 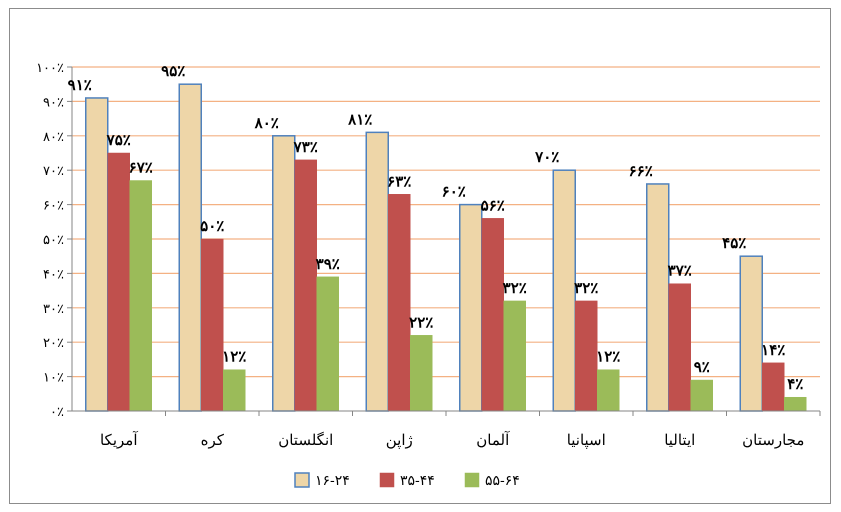 I want to click on data-label: ۸۱٪, so click(x=359, y=119).